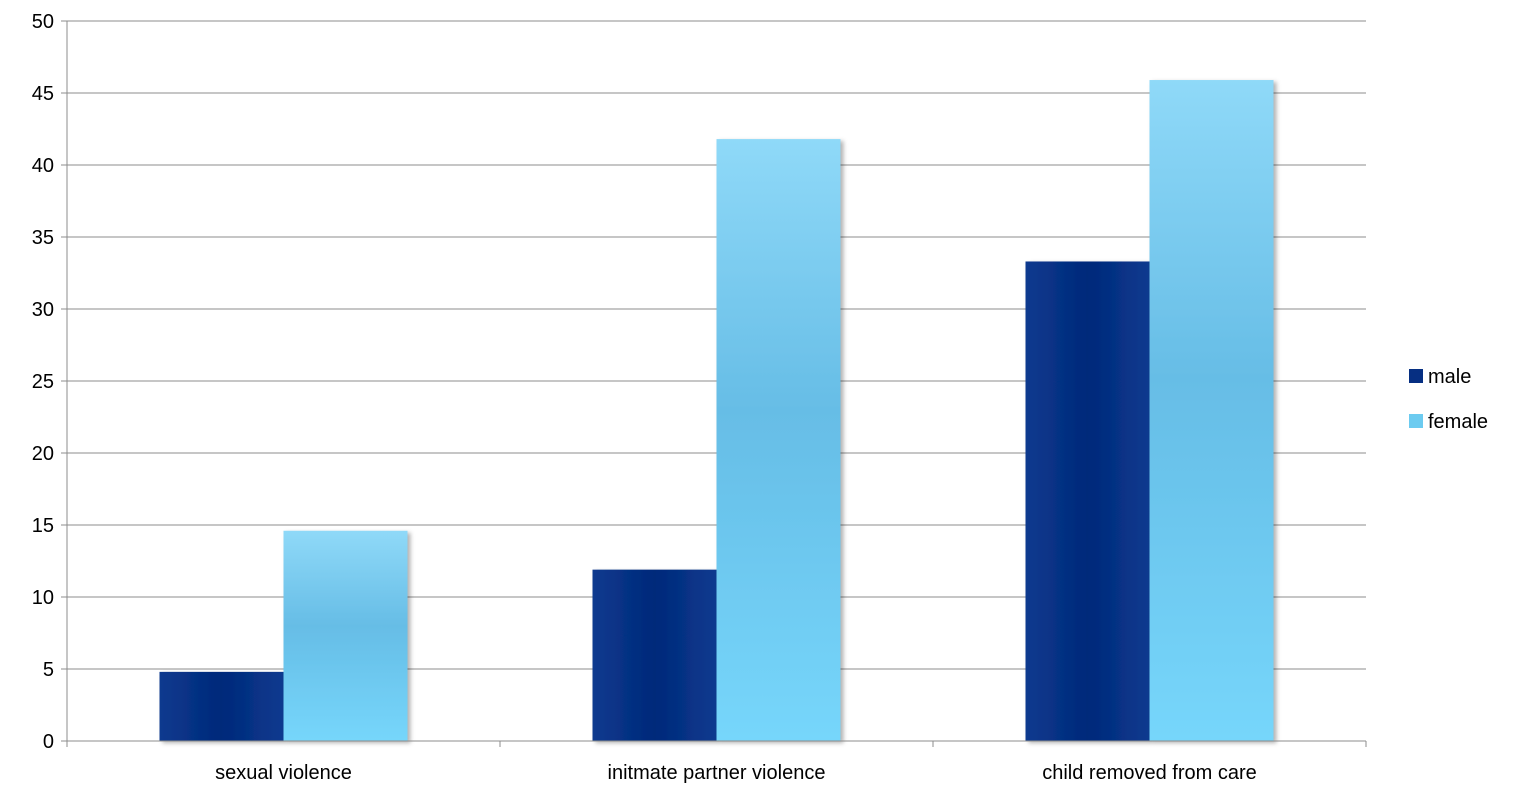  Describe the element at coordinates (43, 166) in the screenshot. I see `y-tick-label: 40` at that location.